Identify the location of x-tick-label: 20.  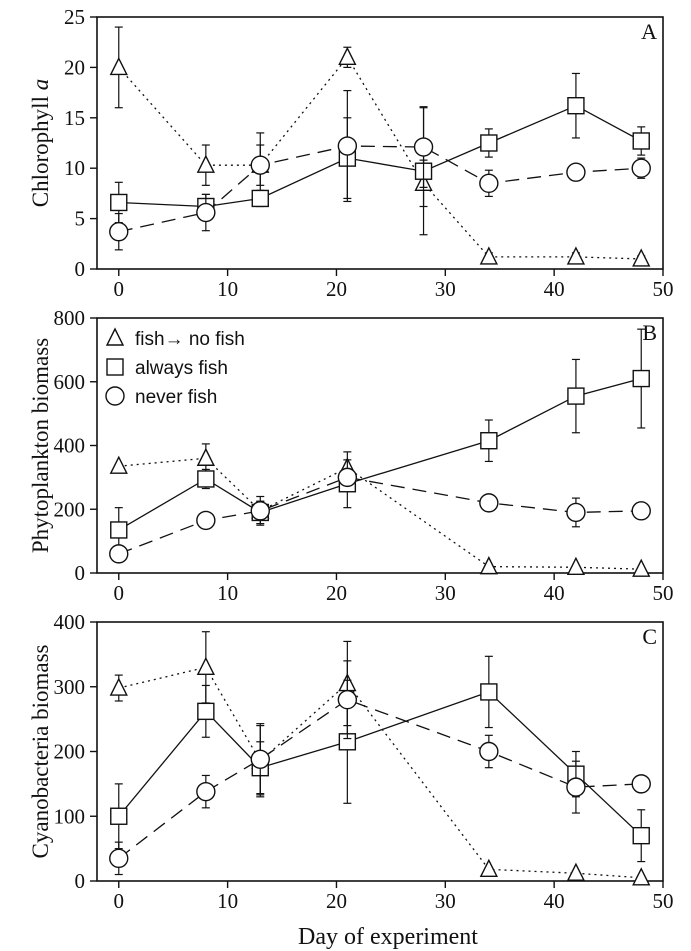
(336, 901).